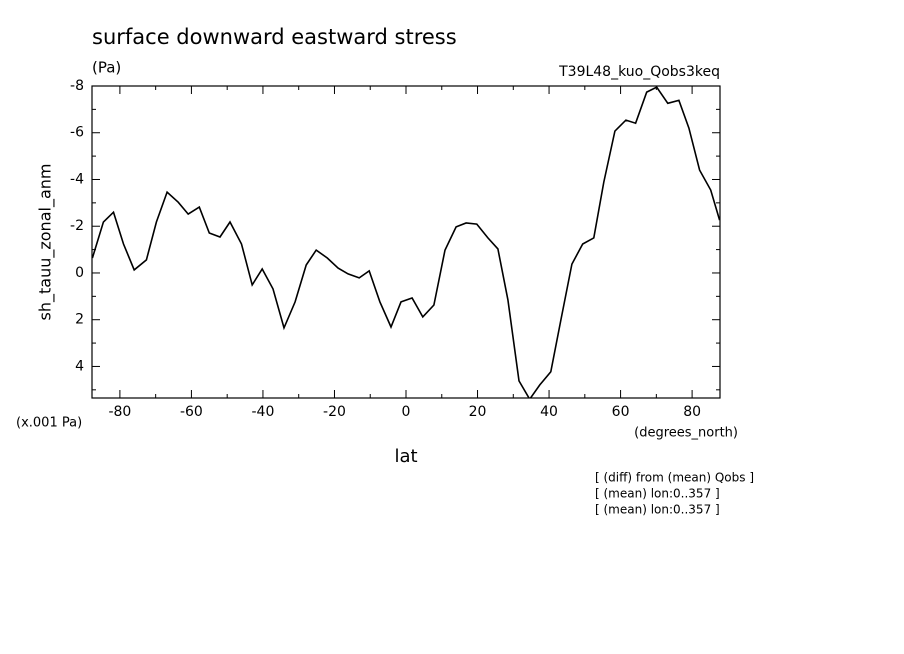  What do you see at coordinates (191, 412) in the screenshot?
I see `x-tick-label: -60` at bounding box center [191, 412].